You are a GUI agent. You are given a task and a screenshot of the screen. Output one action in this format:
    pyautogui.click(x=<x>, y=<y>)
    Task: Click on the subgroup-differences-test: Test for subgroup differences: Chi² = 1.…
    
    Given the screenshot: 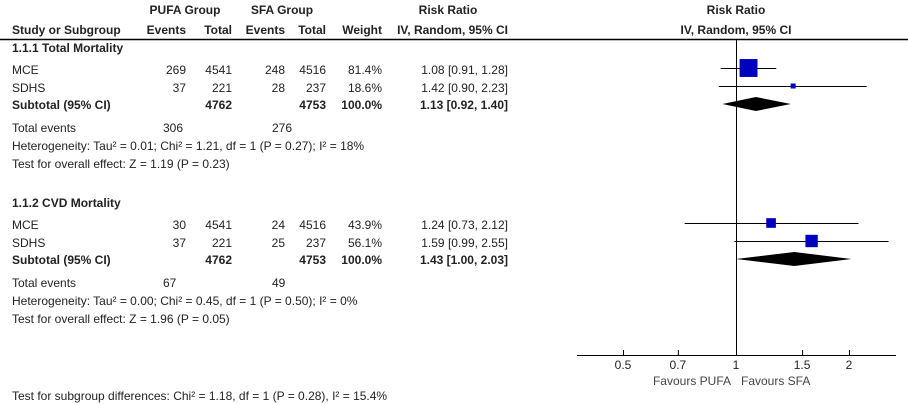 What is the action you would take?
    pyautogui.click(x=200, y=396)
    